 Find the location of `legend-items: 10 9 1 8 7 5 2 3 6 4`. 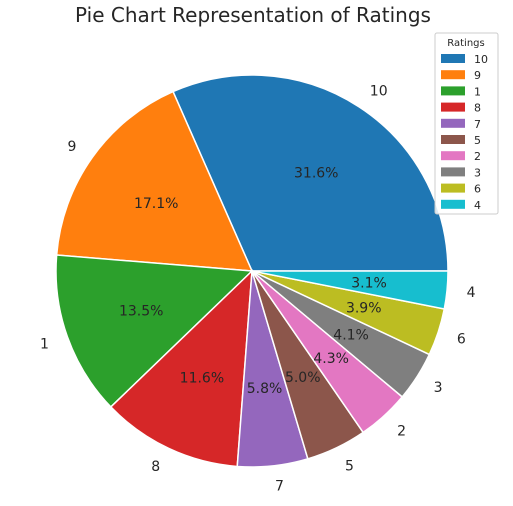

legend-items: 10 9 1 8 7 5 2 3 6 4 is located at coordinates (464, 132).